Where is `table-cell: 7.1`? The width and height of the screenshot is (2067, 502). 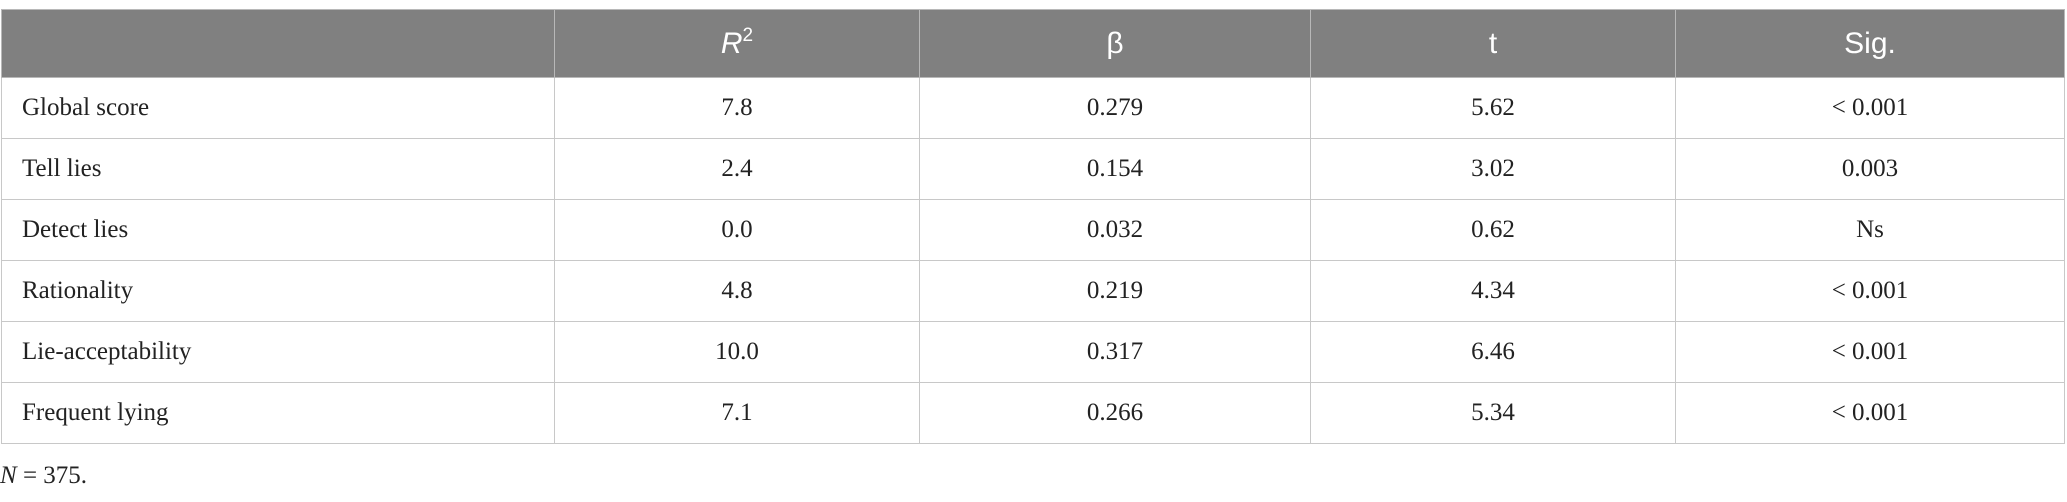
table-cell: 7.1 is located at coordinates (737, 413).